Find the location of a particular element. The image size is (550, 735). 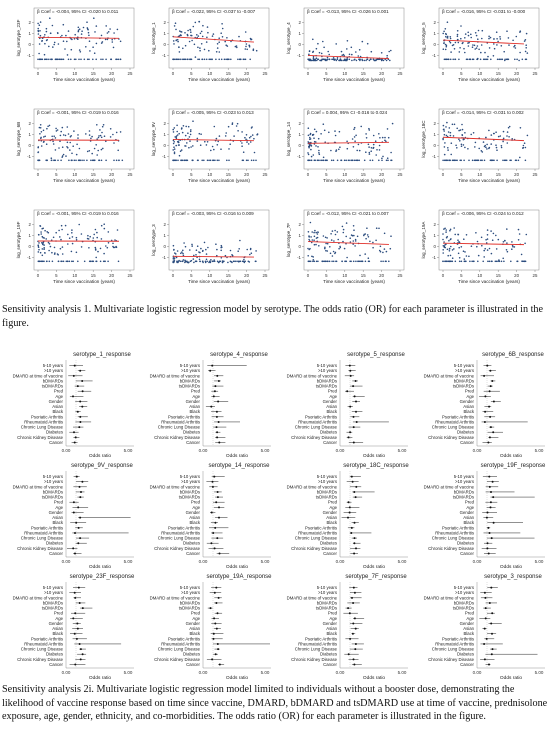

x-tick-label: 25 is located at coordinates (535, 275).